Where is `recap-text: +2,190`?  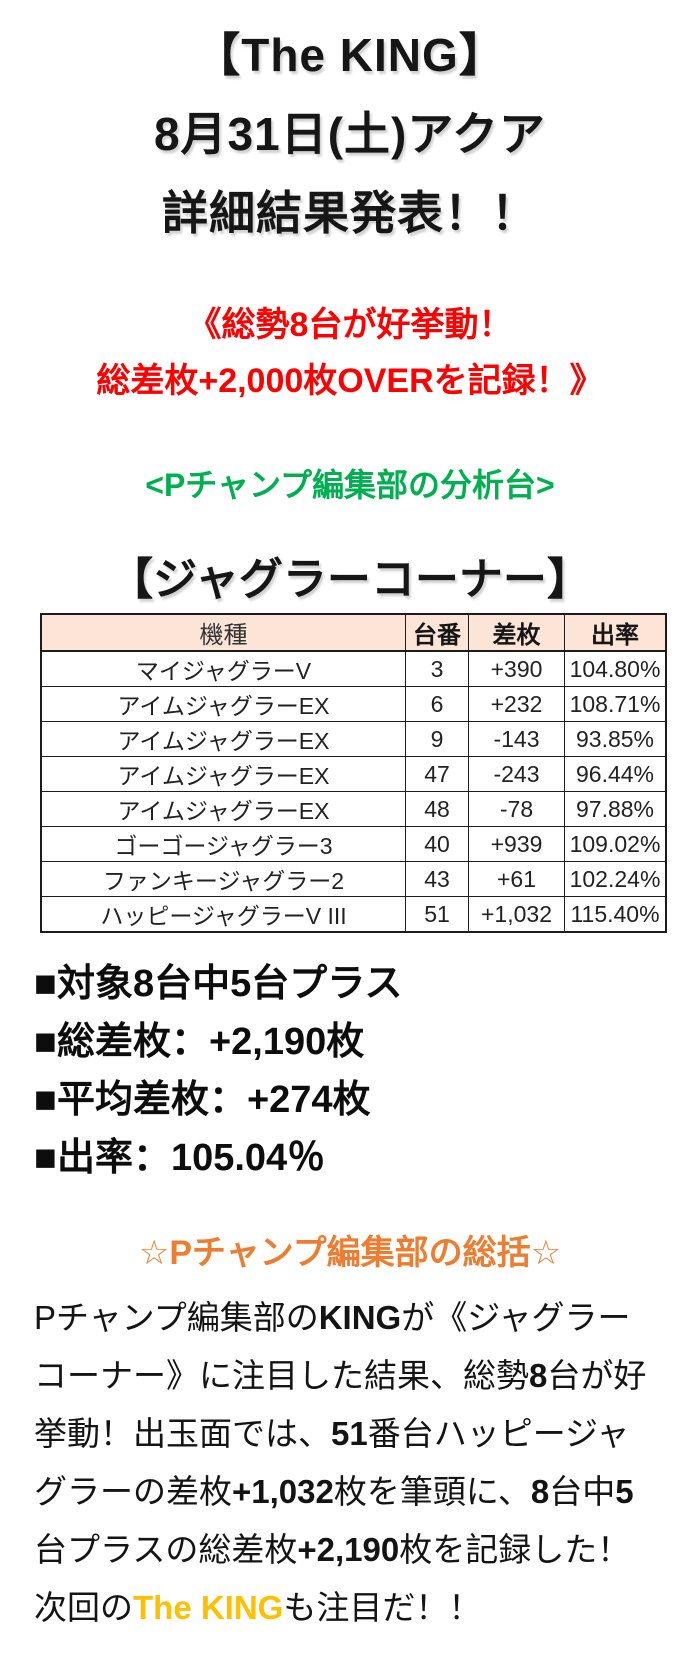
recap-text: +2,190 is located at coordinates (348, 1549).